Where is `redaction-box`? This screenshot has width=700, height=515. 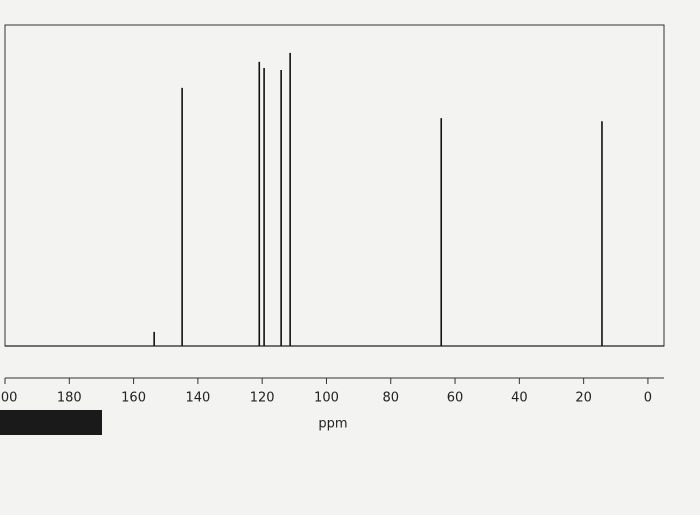
redaction-box is located at coordinates (51, 422).